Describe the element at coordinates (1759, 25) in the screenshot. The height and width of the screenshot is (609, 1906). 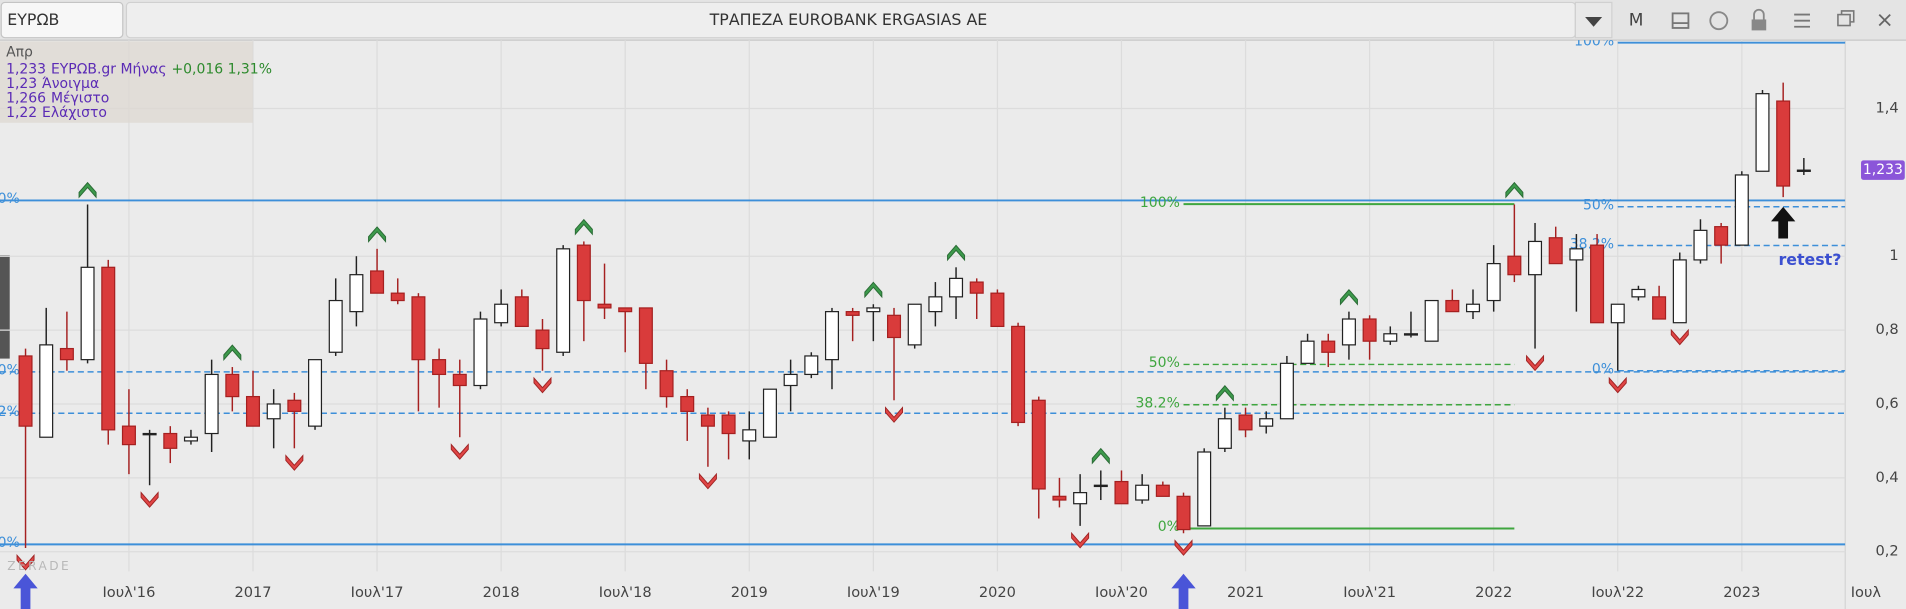
I see `lock-icon` at that location.